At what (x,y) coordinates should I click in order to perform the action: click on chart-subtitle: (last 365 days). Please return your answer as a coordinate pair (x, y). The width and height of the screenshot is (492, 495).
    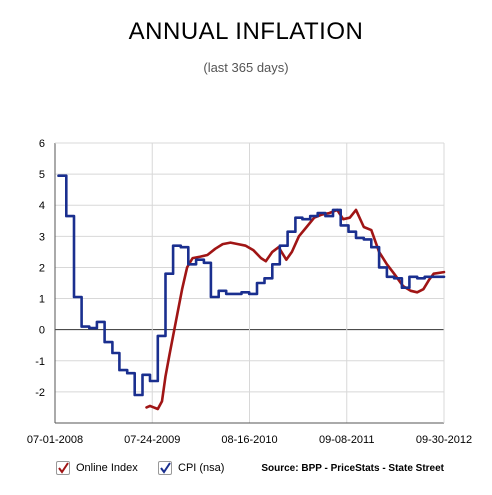
    Looking at the image, I should click on (246, 67).